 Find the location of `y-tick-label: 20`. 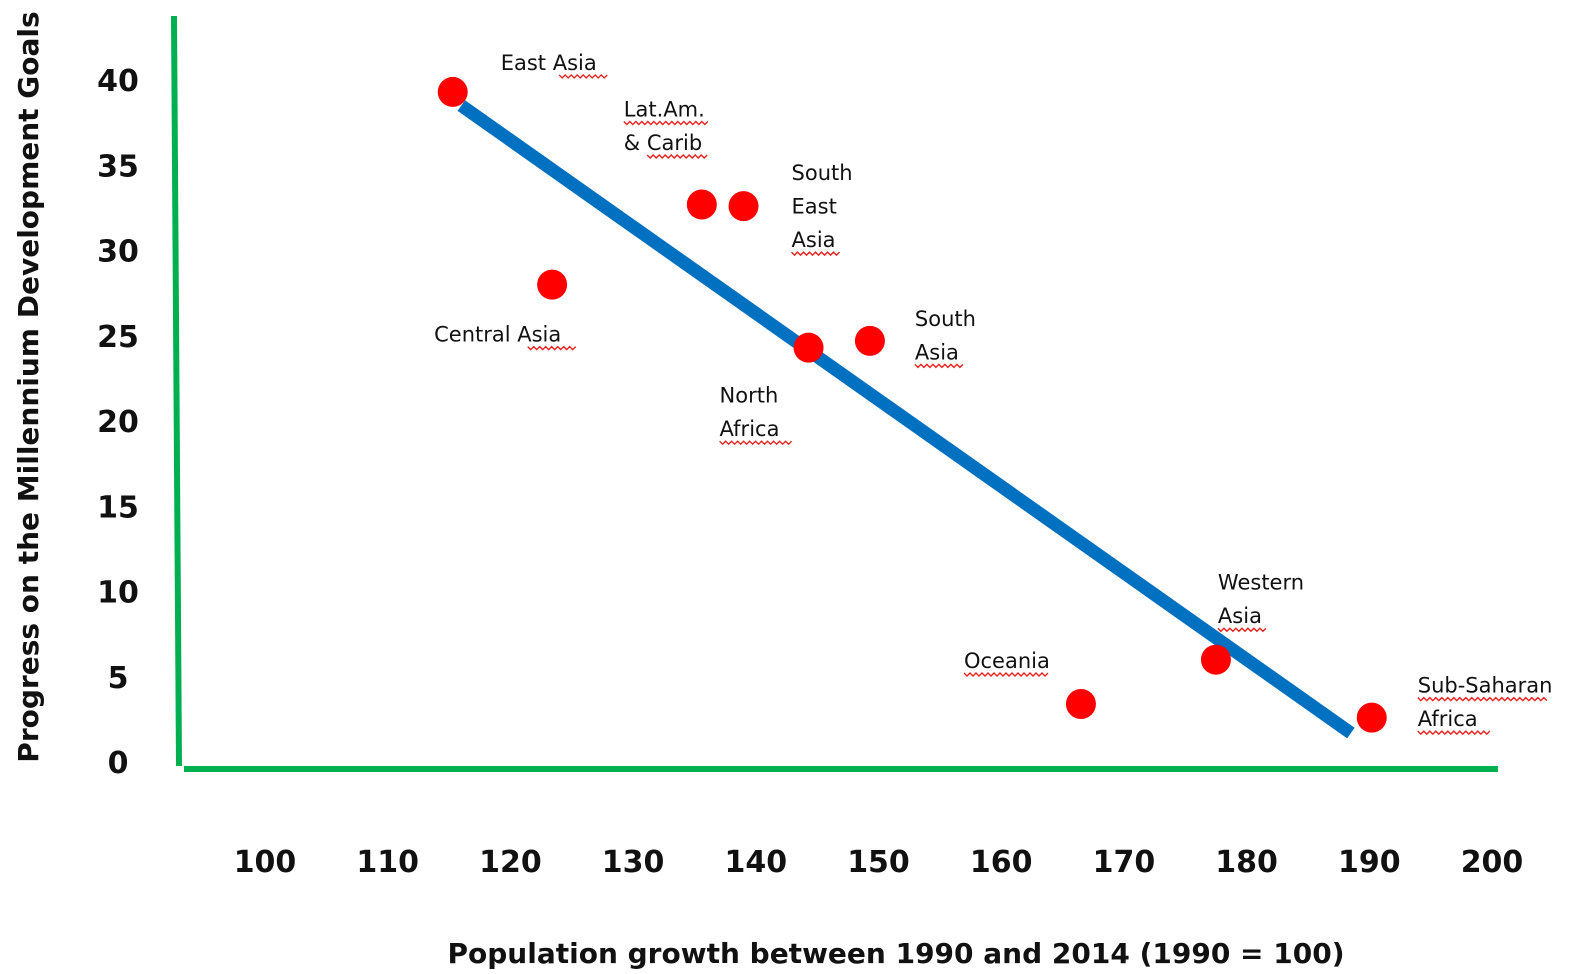

y-tick-label: 20 is located at coordinates (118, 422).